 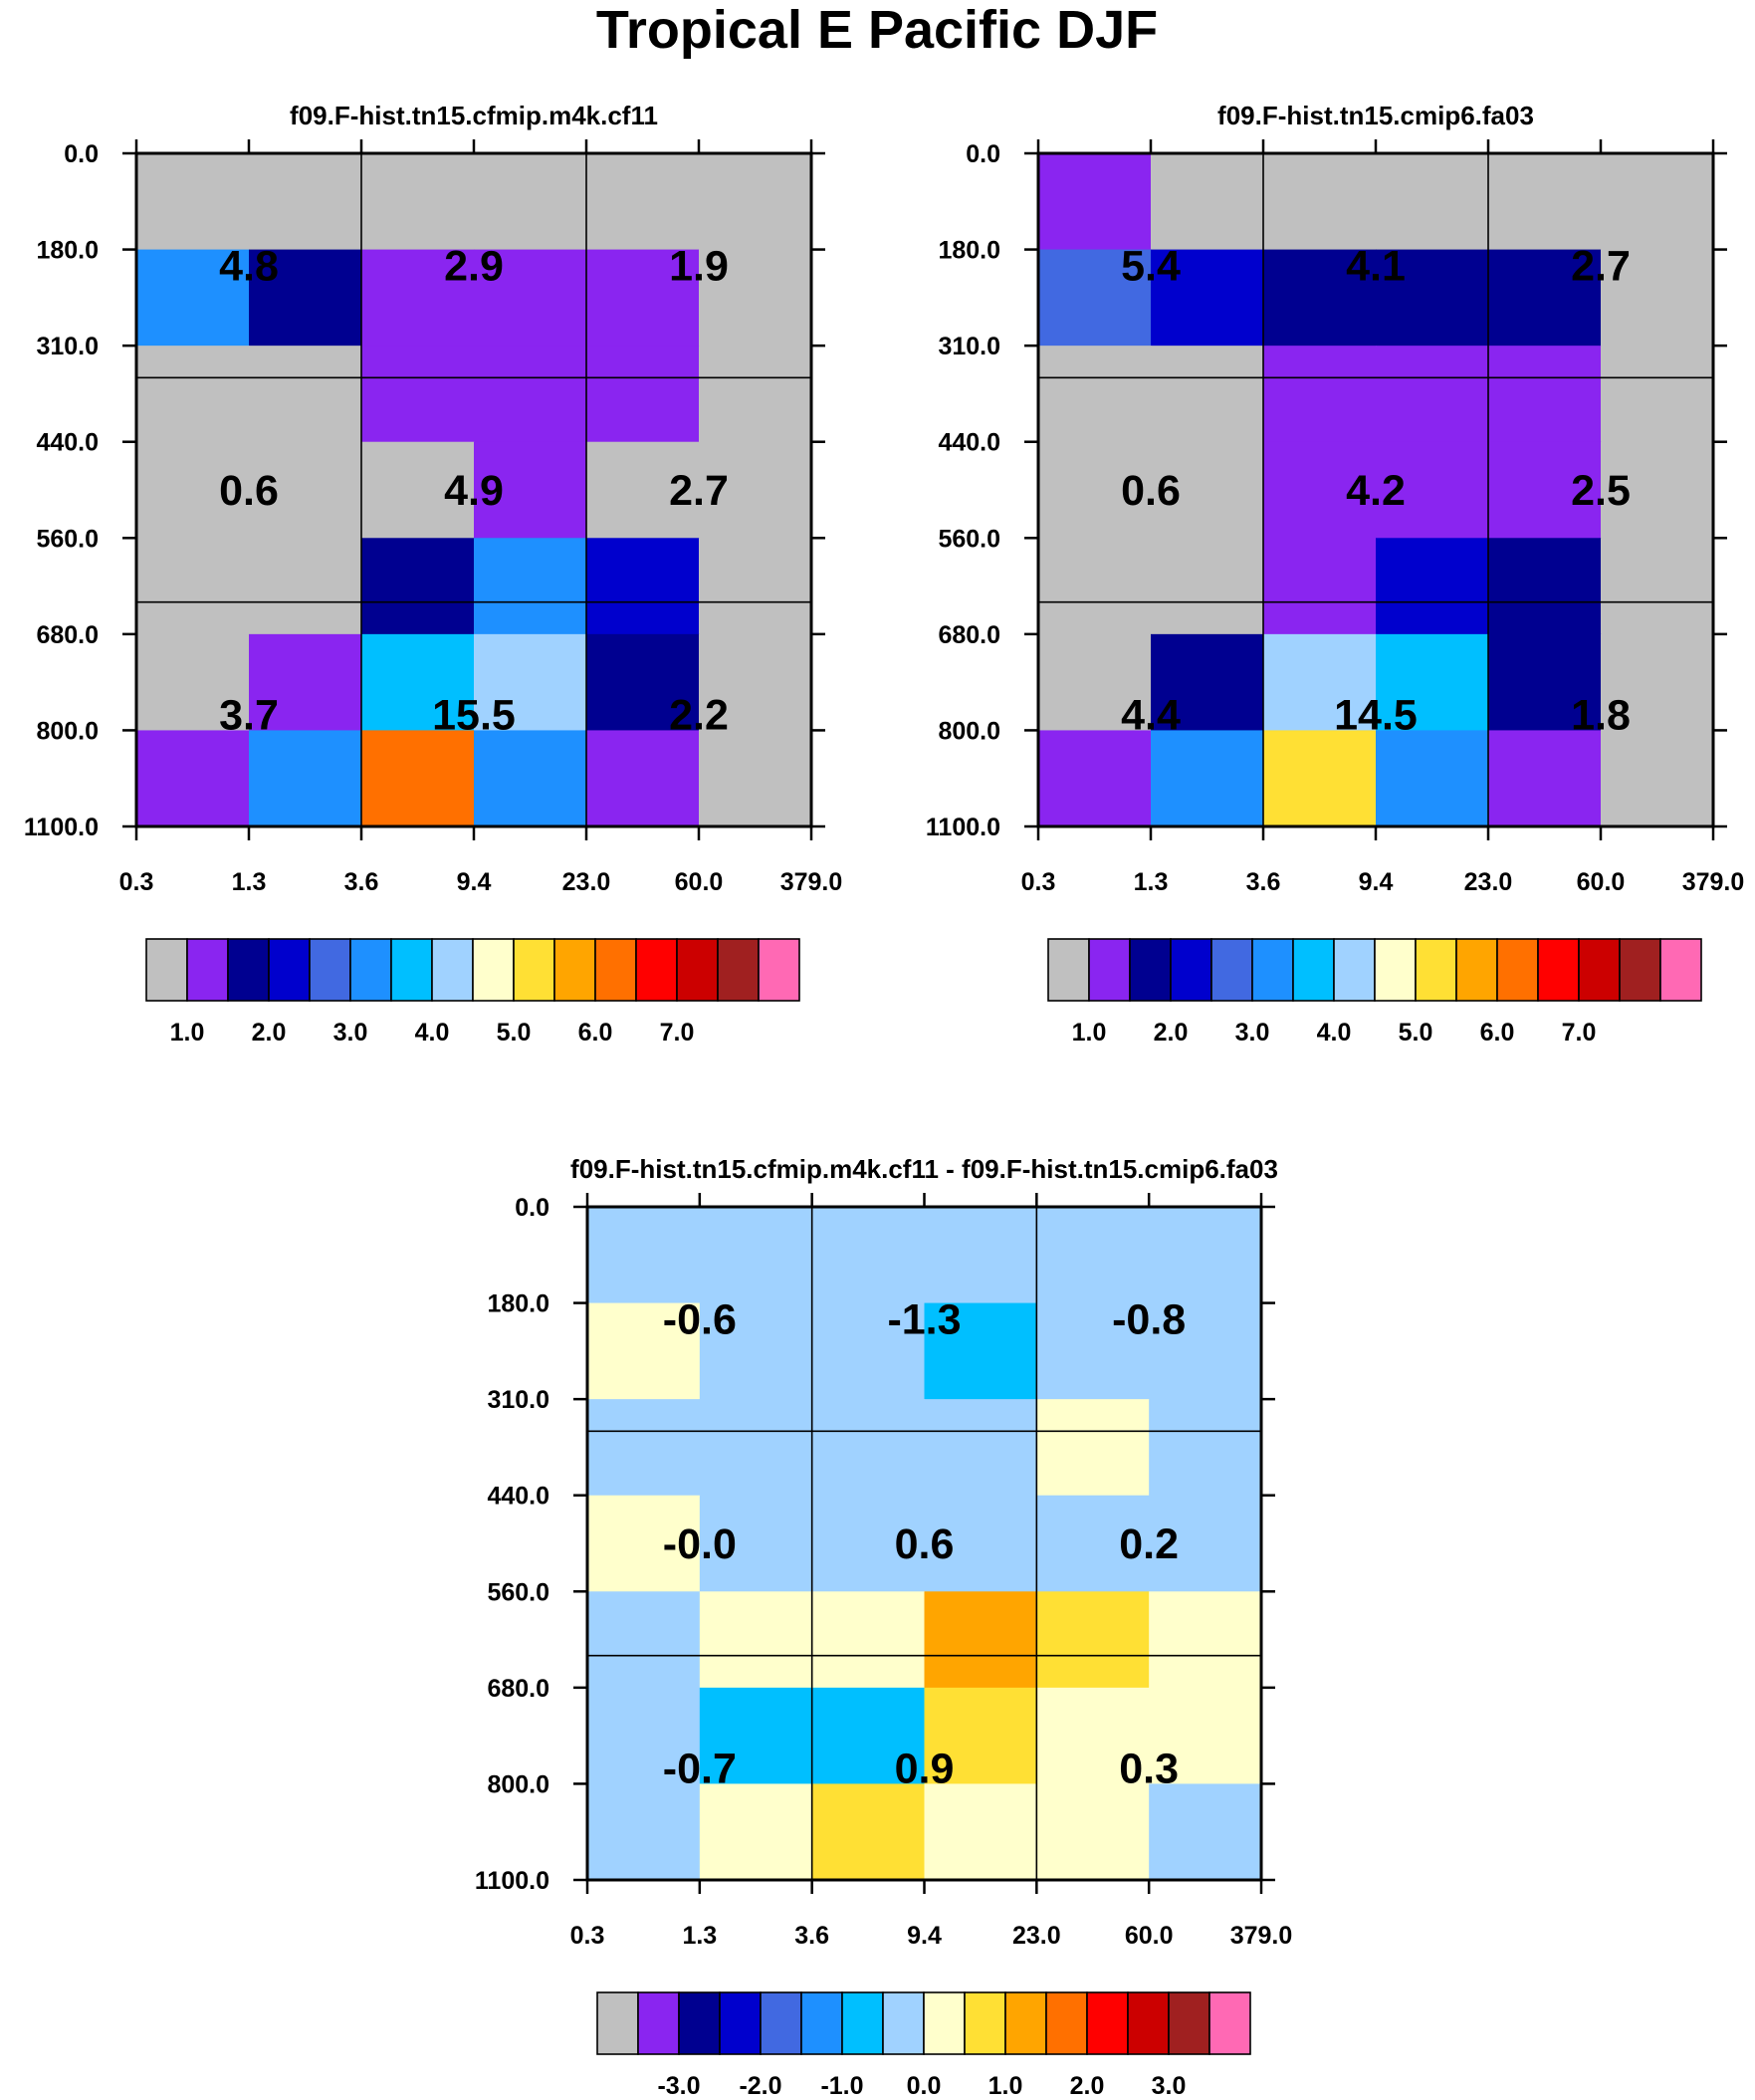 What do you see at coordinates (1601, 267) in the screenshot?
I see `bin-value-label: 2.7` at bounding box center [1601, 267].